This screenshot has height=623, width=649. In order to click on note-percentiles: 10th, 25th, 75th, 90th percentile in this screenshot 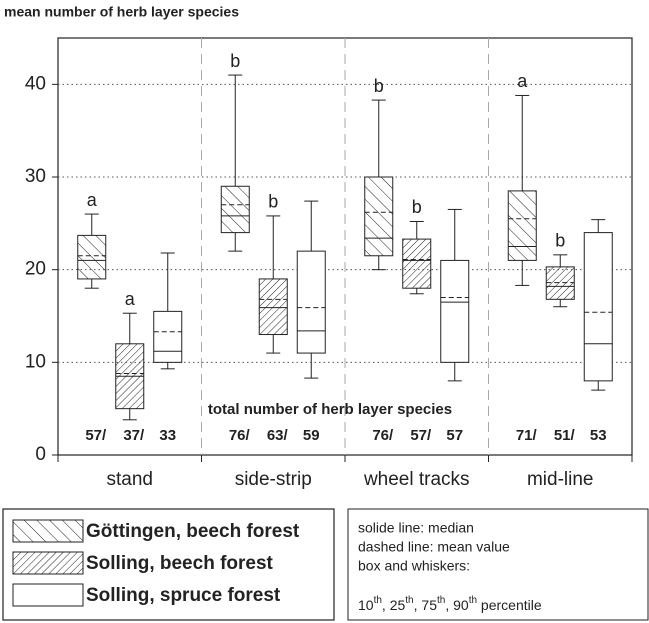, I will do `click(450, 604)`.